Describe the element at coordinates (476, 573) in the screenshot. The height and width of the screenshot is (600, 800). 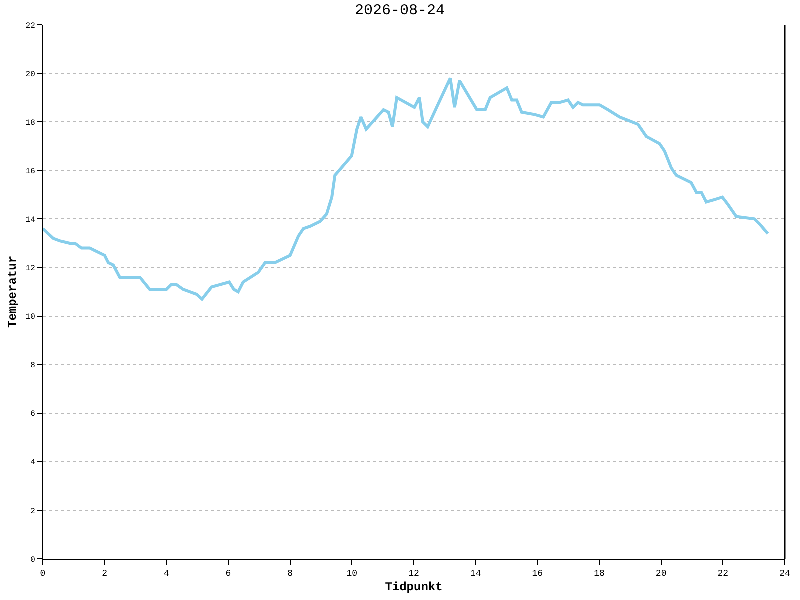
I see `x-tick-label: 14` at that location.